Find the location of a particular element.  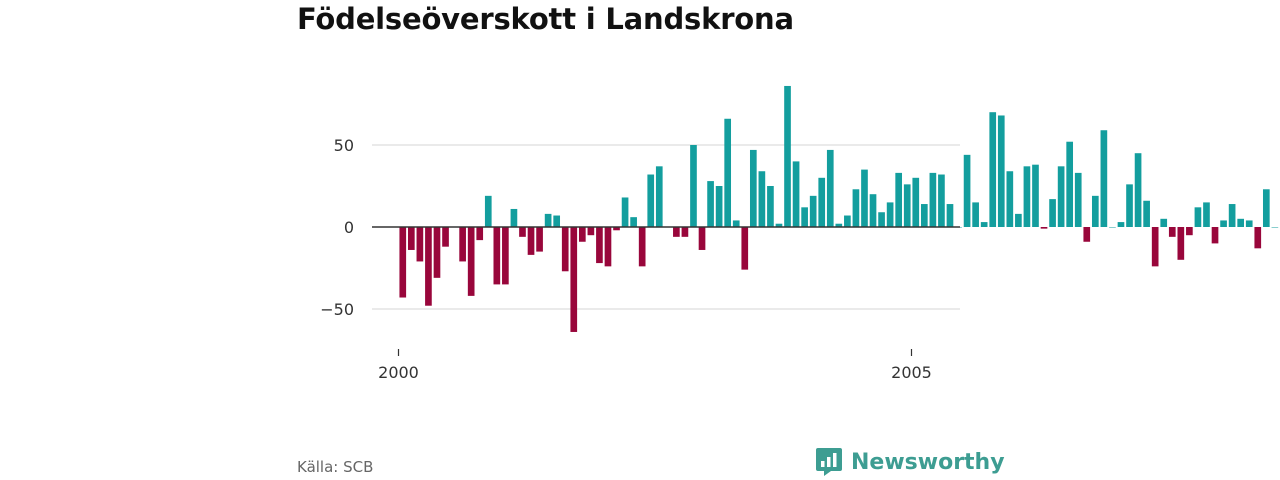

y-tick-label: 50 is located at coordinates (344, 145).